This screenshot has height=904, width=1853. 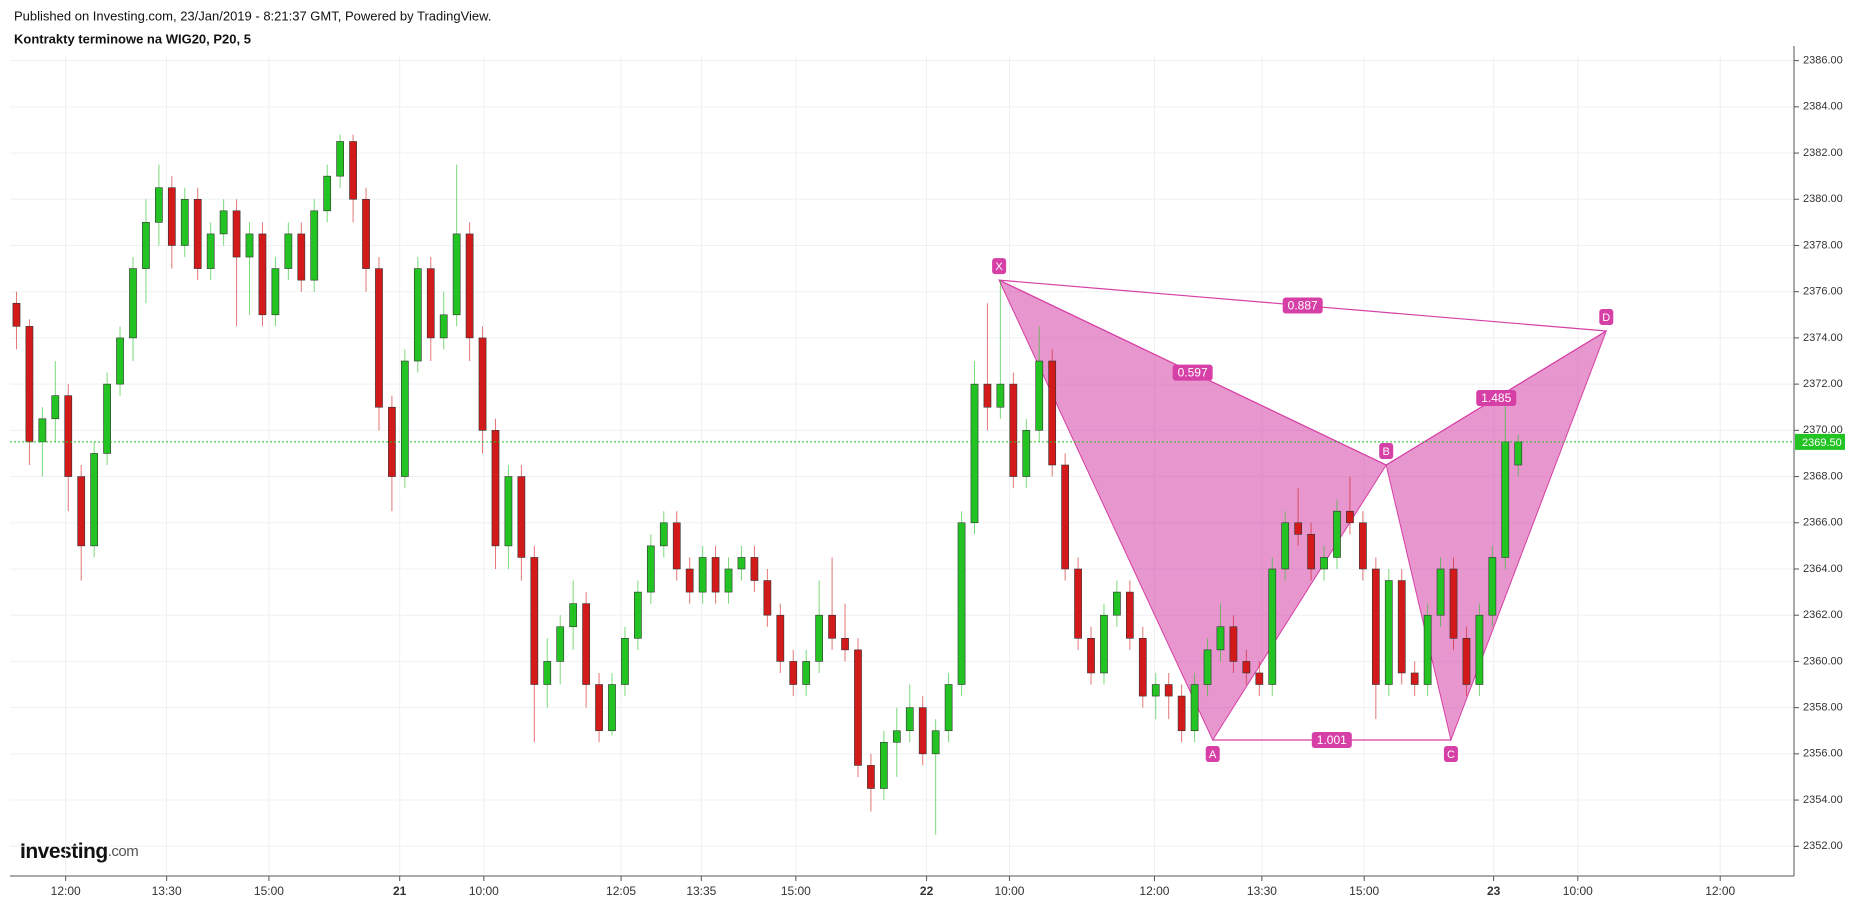 I want to click on ratio-box, so click(x=1496, y=397).